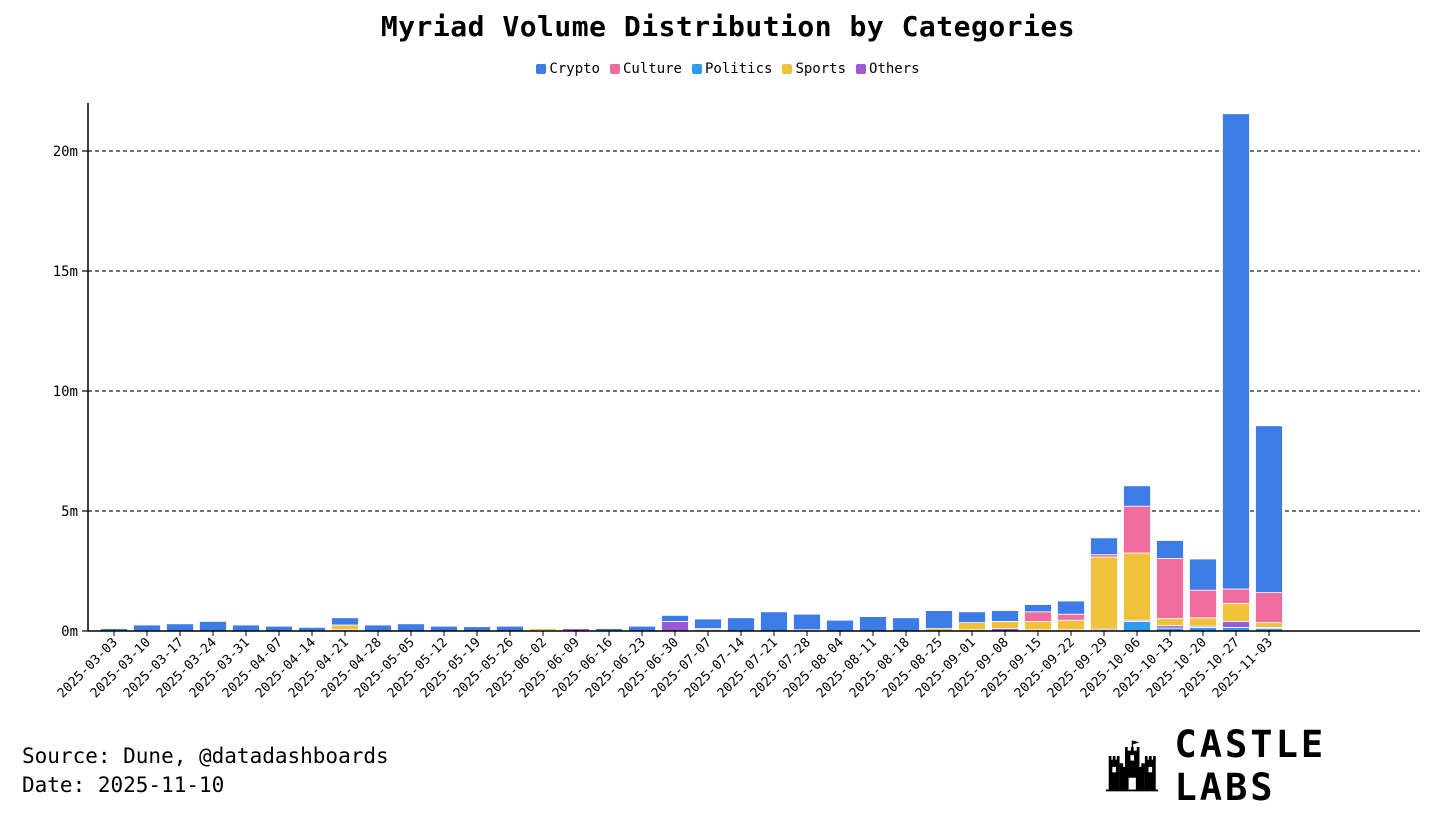  I want to click on y-tick-label: 5m, so click(69, 512).